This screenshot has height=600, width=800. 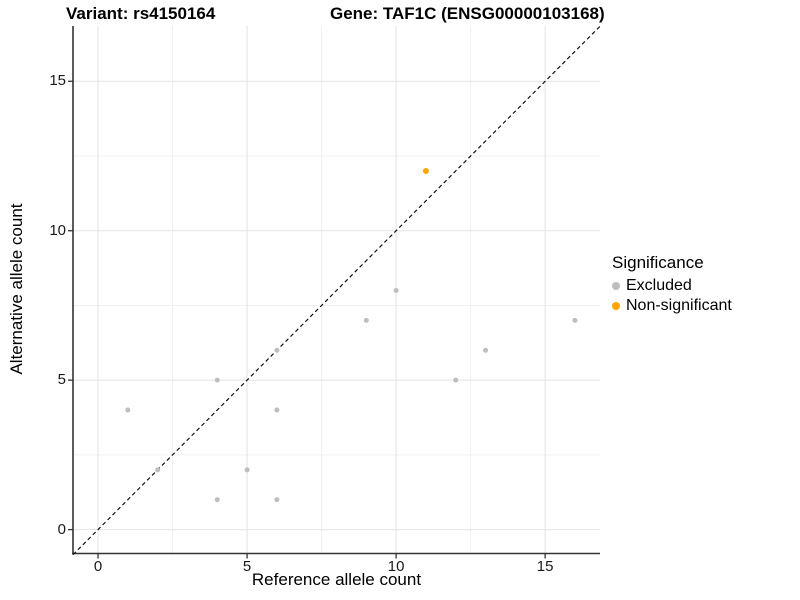 What do you see at coordinates (61, 529) in the screenshot?
I see `y-axis-tick-label: 0` at bounding box center [61, 529].